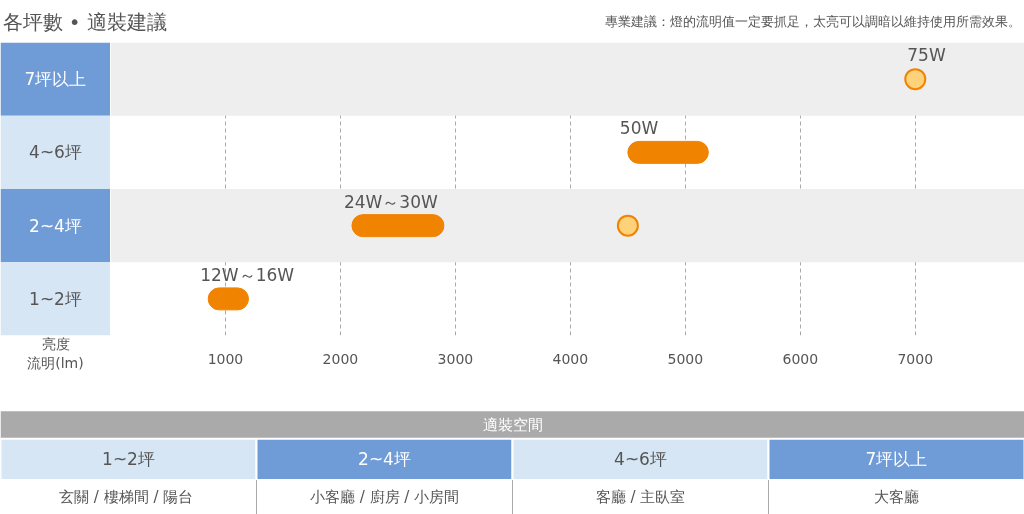 The height and width of the screenshot is (514, 1024). Describe the element at coordinates (926, 55) in the screenshot. I see `annotation: 75W` at that location.